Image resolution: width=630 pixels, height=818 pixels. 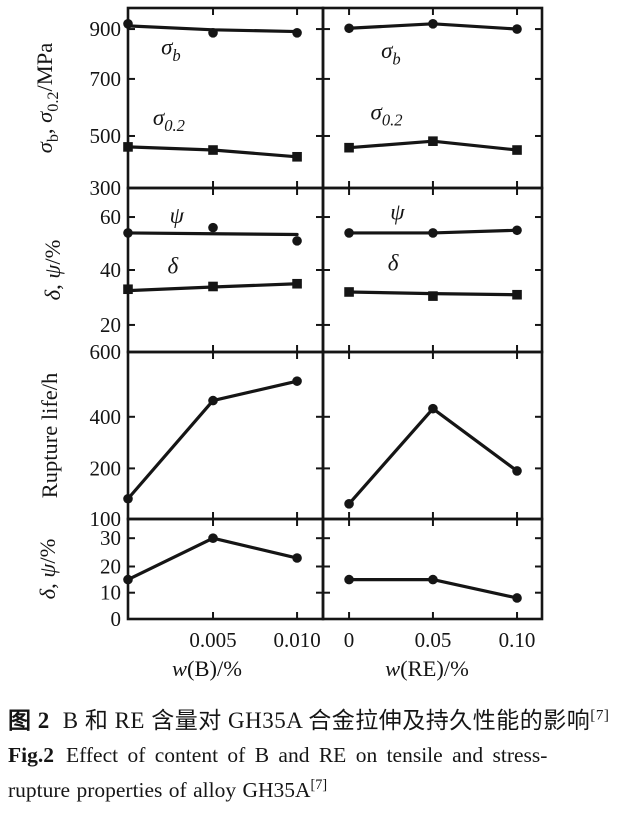 I want to click on panel-tensile-ductility-B, so click(x=225, y=270).